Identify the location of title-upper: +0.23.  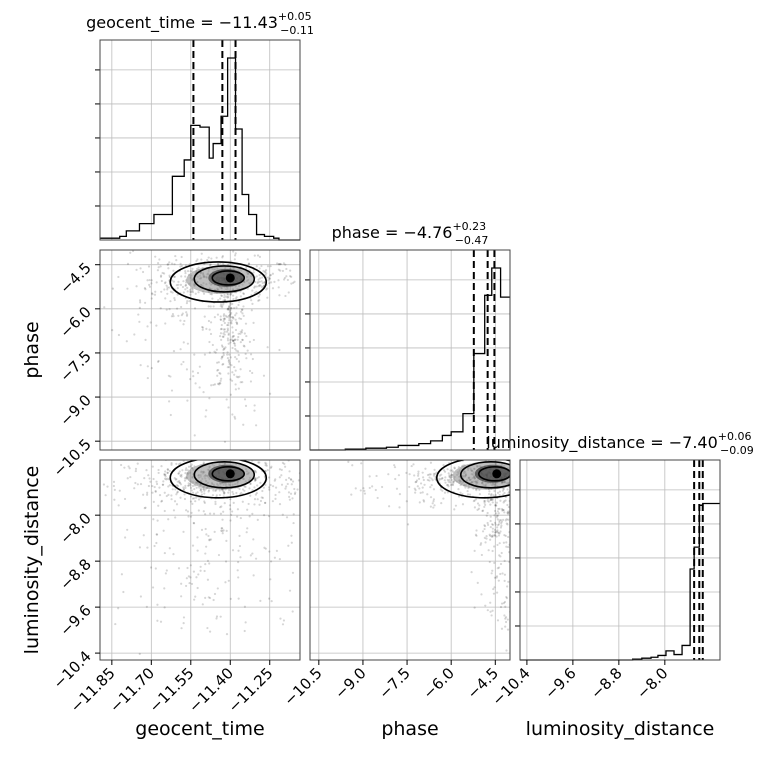
(469, 226).